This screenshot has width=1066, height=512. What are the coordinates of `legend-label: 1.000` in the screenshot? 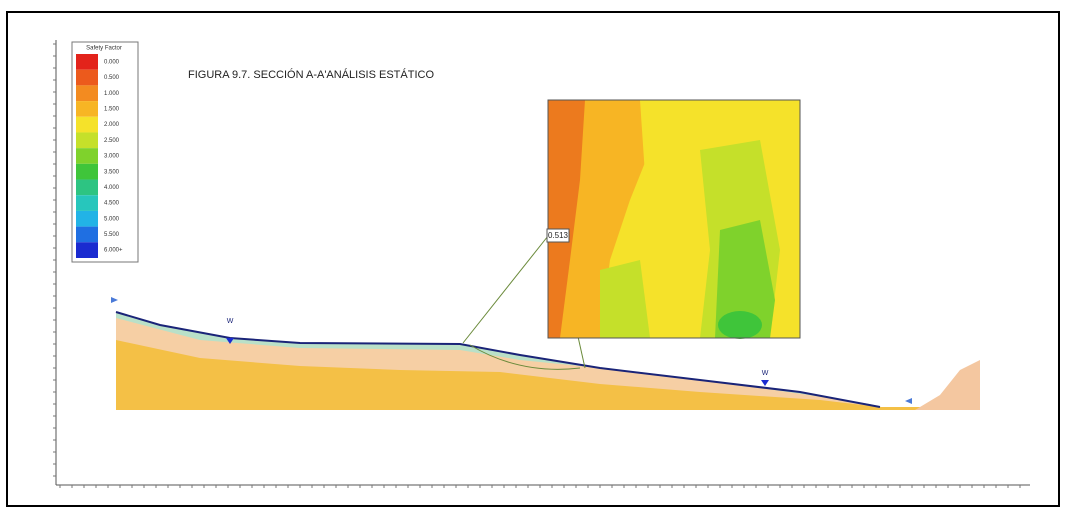 It's located at (112, 94).